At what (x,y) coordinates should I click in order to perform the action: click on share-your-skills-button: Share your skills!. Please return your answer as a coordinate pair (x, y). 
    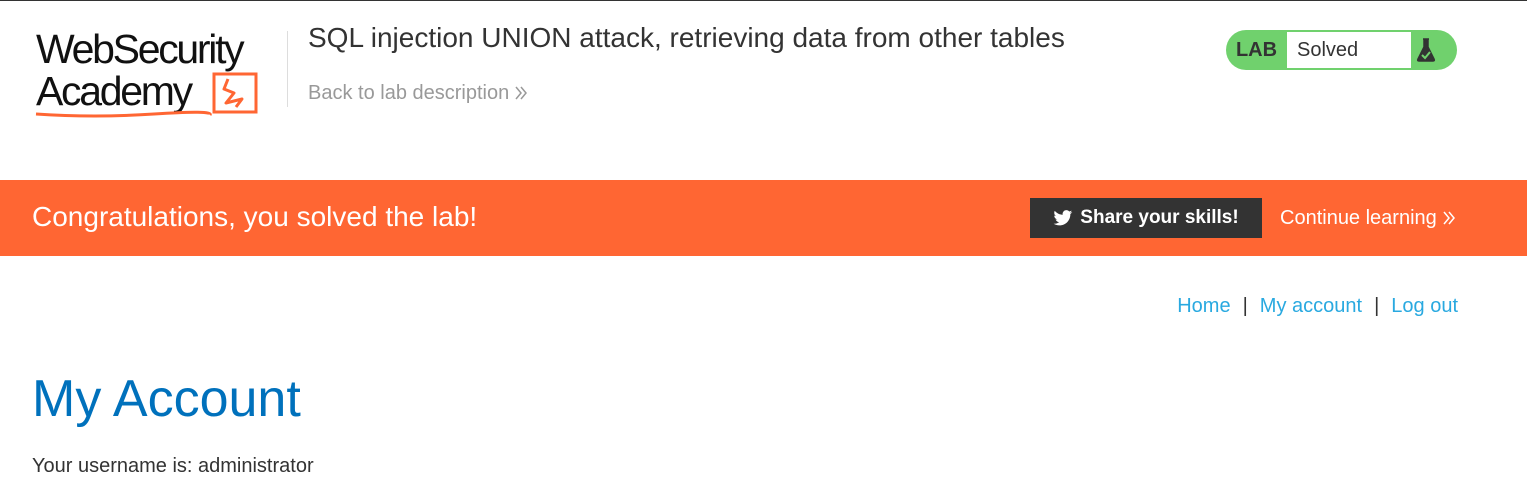
    Looking at the image, I should click on (1146, 218).